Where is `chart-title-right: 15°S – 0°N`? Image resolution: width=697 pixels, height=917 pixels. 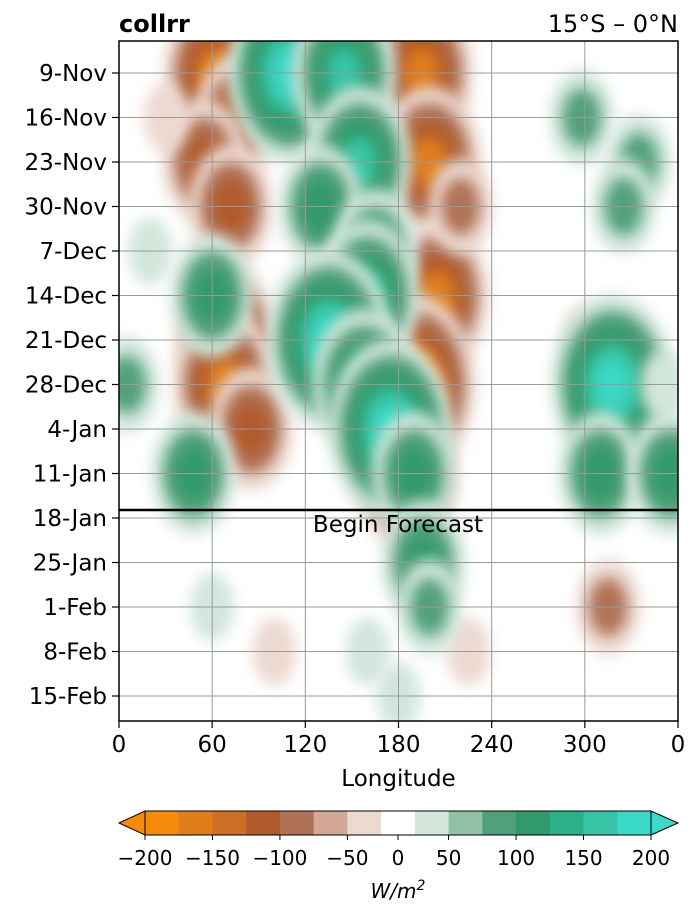 chart-title-right: 15°S – 0°N is located at coordinates (613, 24).